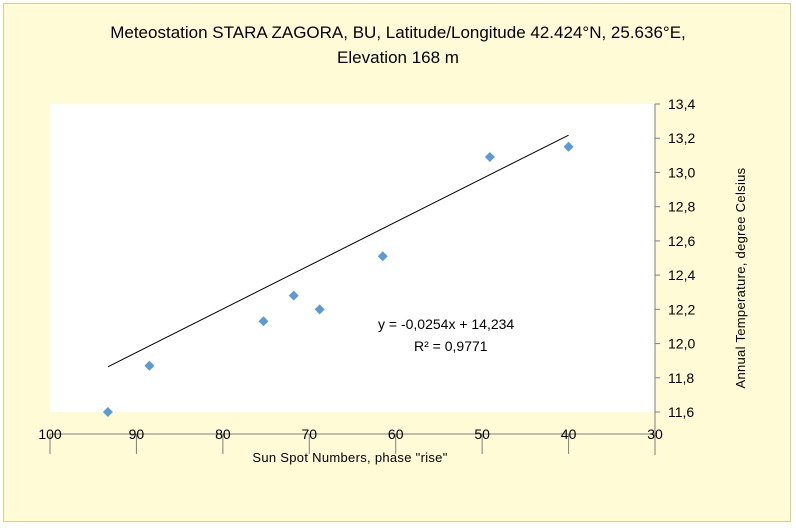 Image resolution: width=796 pixels, height=528 pixels. Describe the element at coordinates (569, 434) in the screenshot. I see `x-tick-label: 40` at that location.